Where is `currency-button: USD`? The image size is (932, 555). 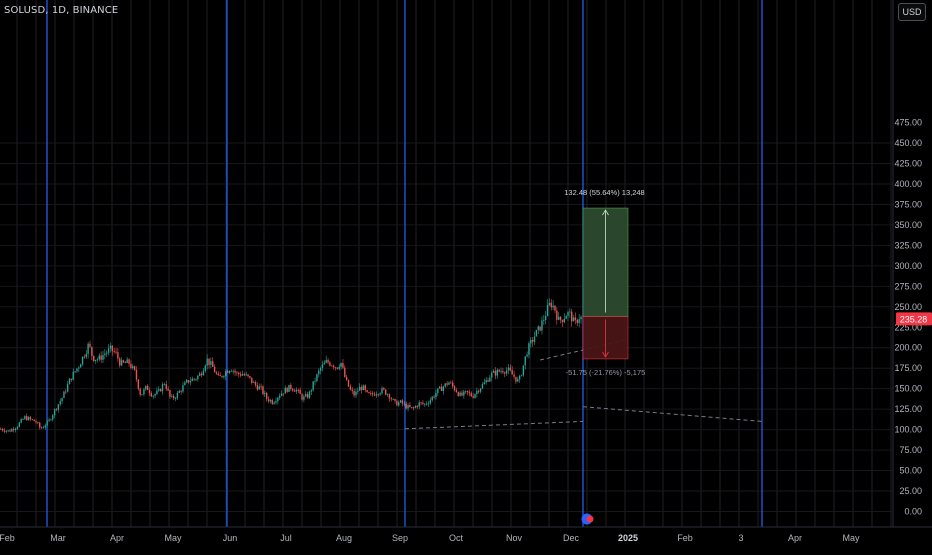
currency-button: USD is located at coordinates (912, 12).